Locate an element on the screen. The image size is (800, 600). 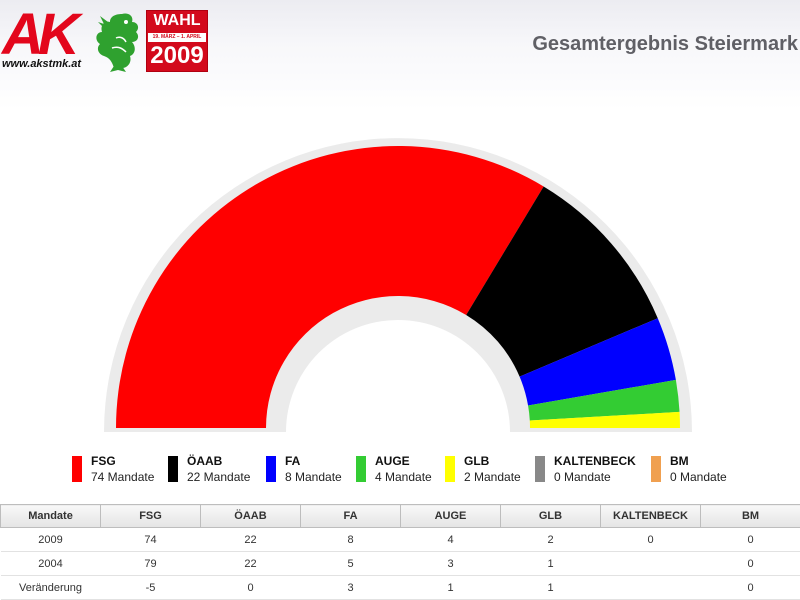
chart-slice-fa is located at coordinates (597, 362).